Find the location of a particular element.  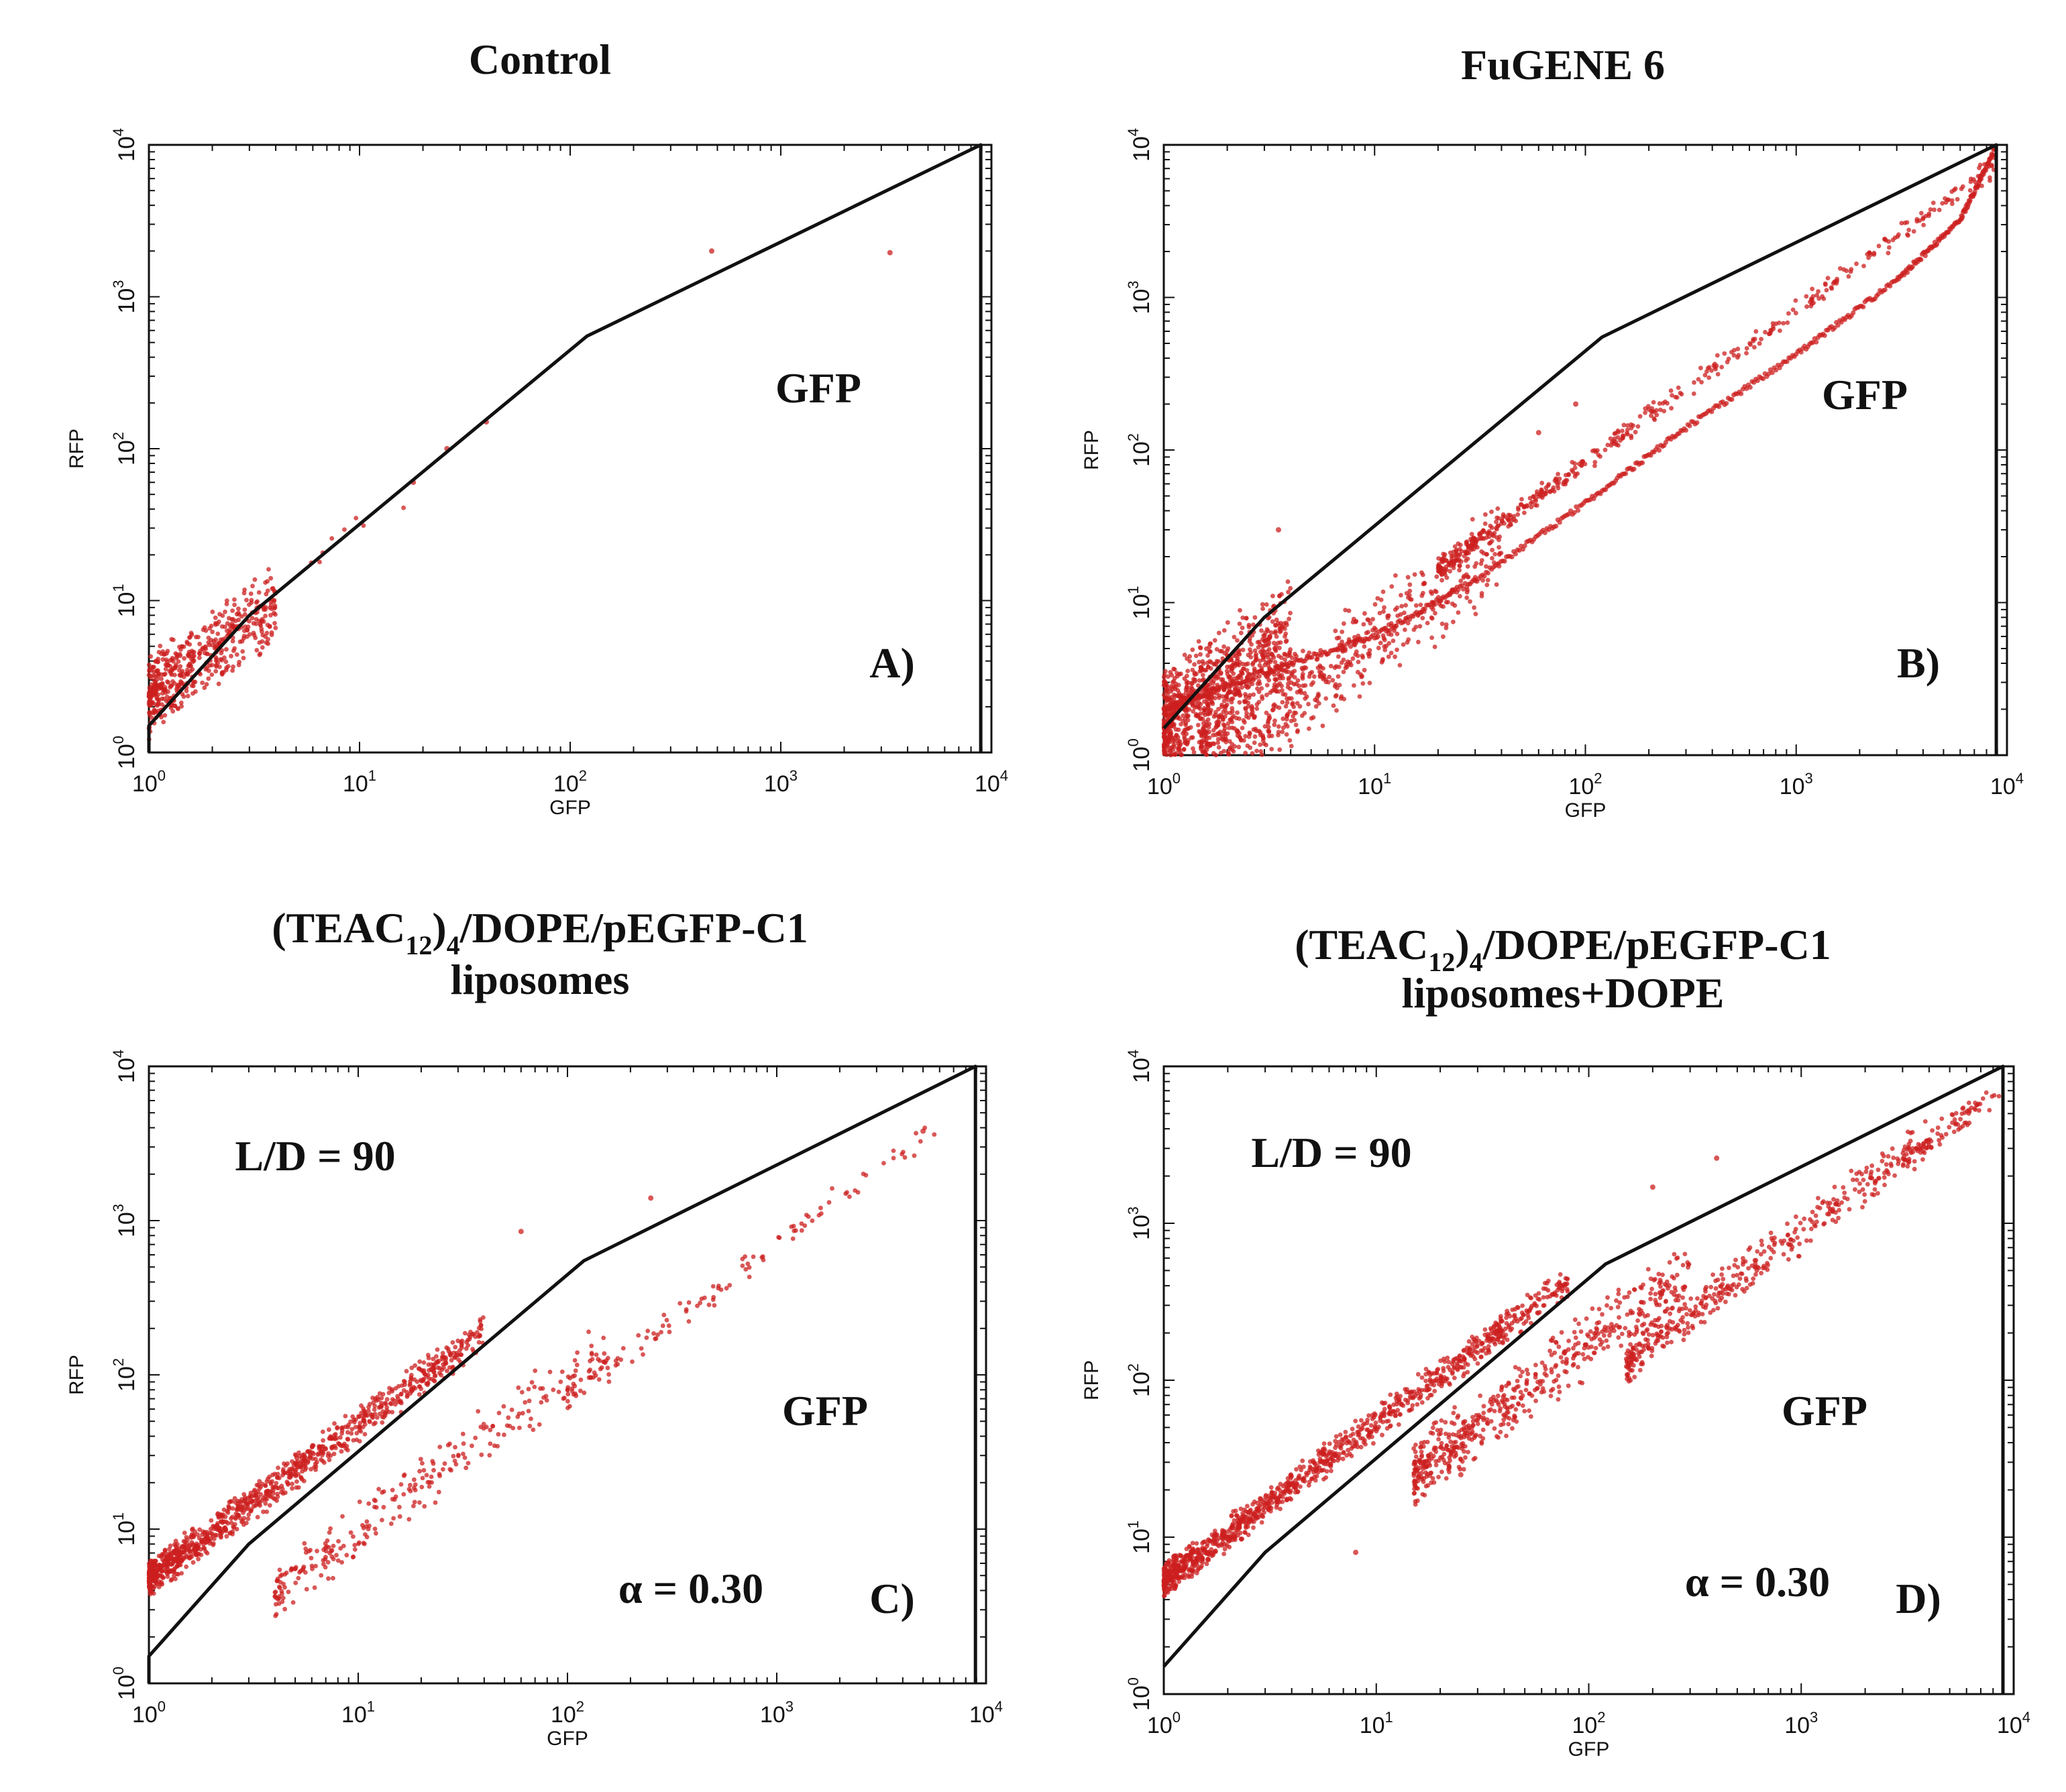

x-axis-title: GFP is located at coordinates (567, 1739).